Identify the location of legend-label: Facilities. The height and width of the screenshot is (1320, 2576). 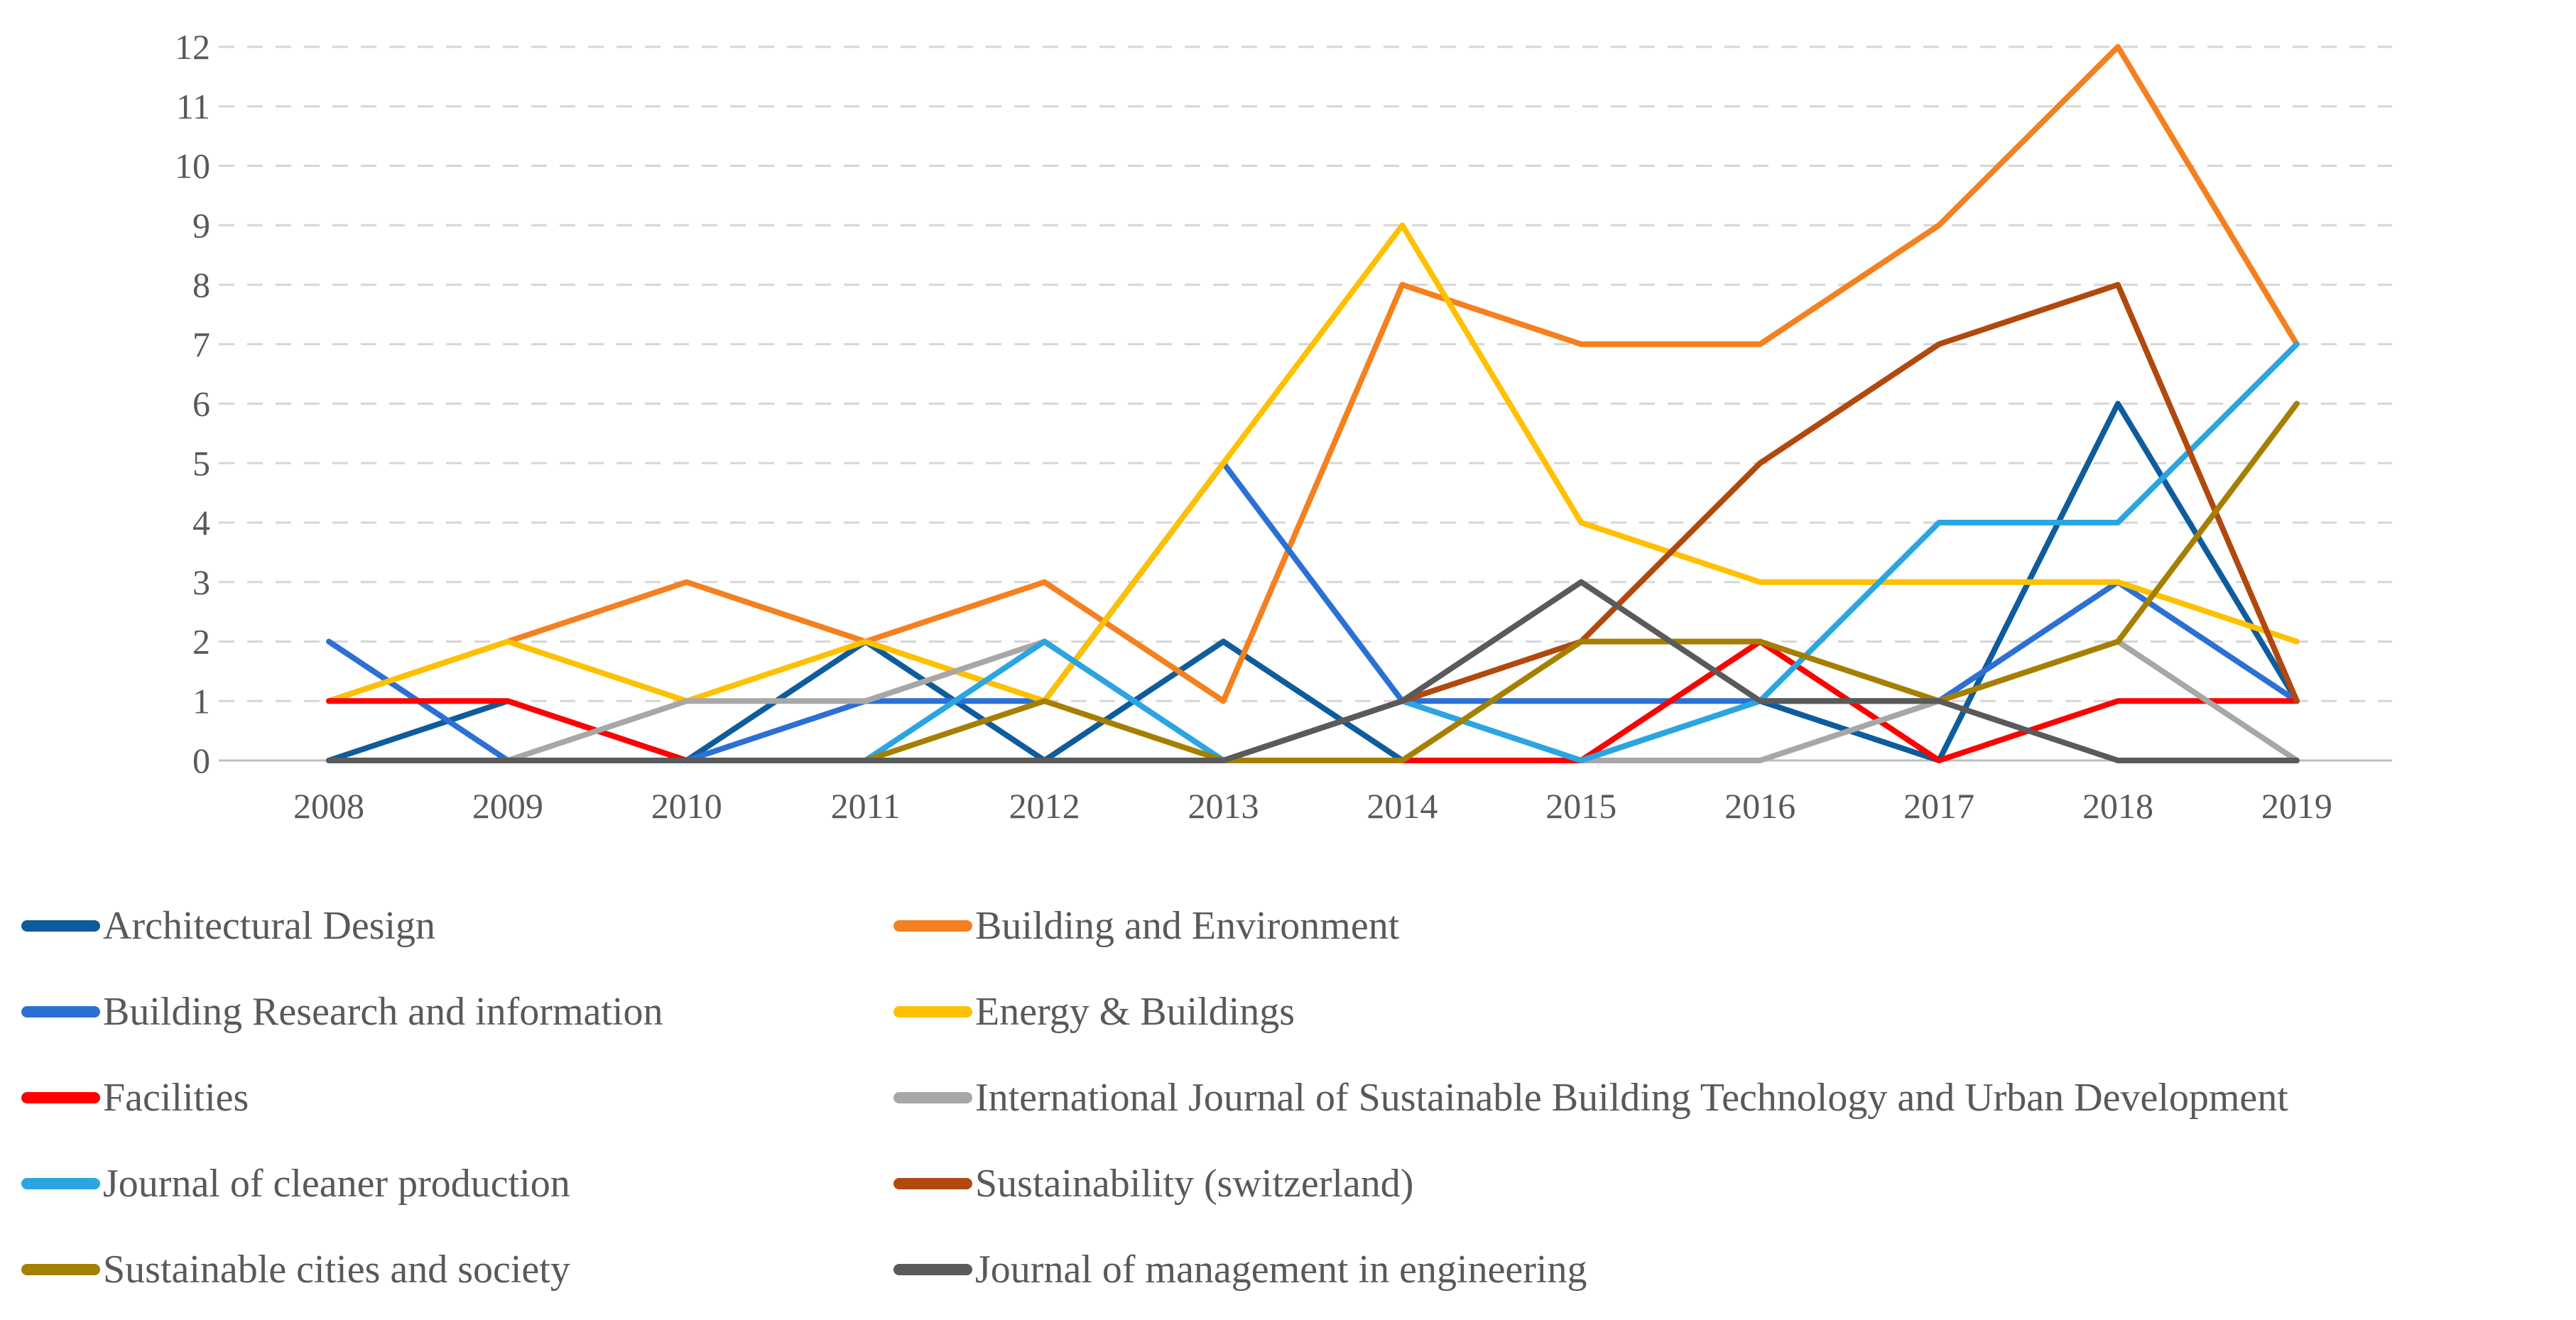
(176, 1098).